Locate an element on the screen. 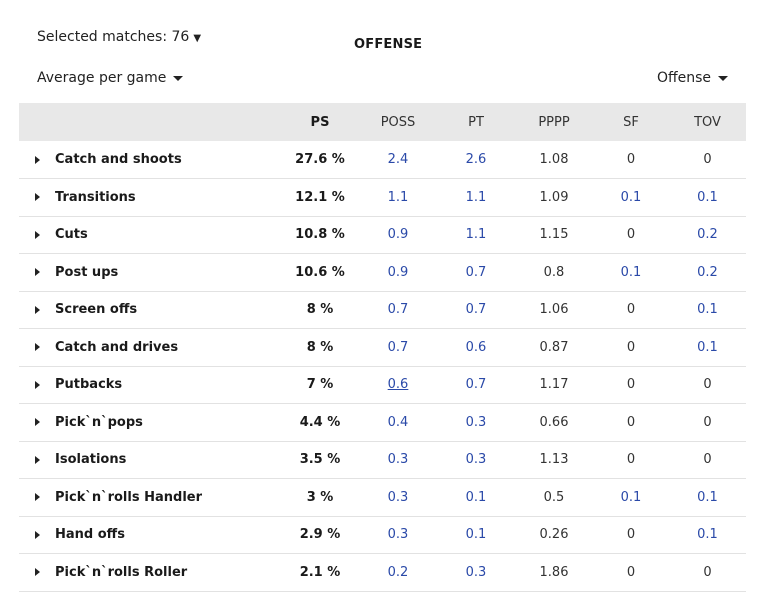 The width and height of the screenshot is (769, 606). poss-cell: 0.2 is located at coordinates (398, 572).